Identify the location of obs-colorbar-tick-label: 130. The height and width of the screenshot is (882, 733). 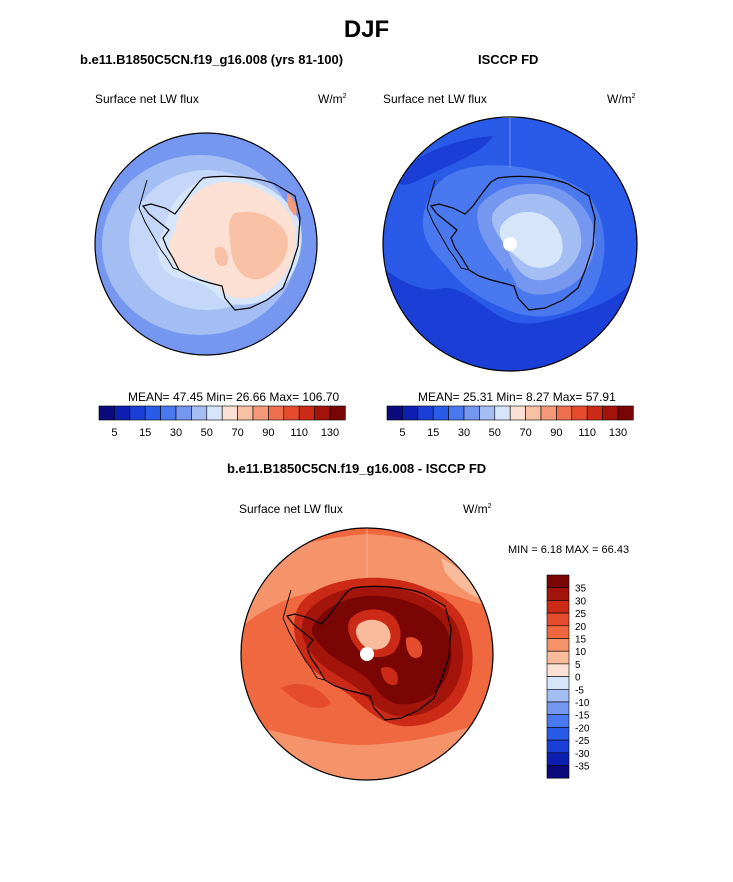
(618, 433).